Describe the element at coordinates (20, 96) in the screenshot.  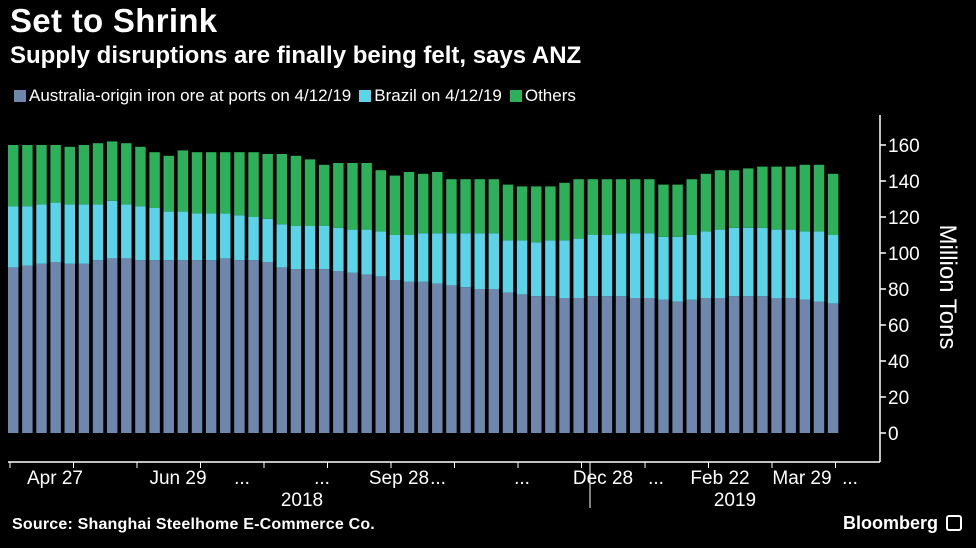
I see `legend-swatch-australia` at that location.